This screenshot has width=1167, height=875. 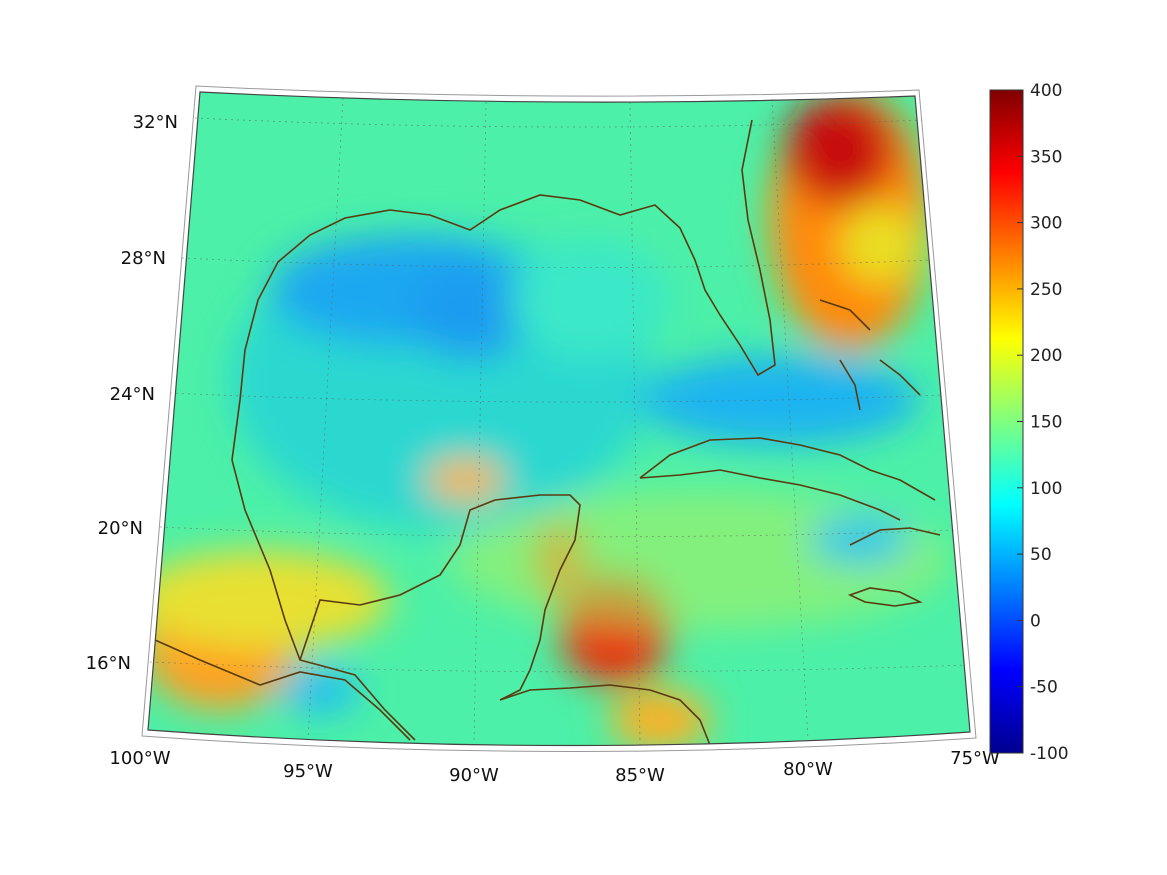 What do you see at coordinates (1046, 356) in the screenshot?
I see `colorbar-tick-label: 200` at bounding box center [1046, 356].